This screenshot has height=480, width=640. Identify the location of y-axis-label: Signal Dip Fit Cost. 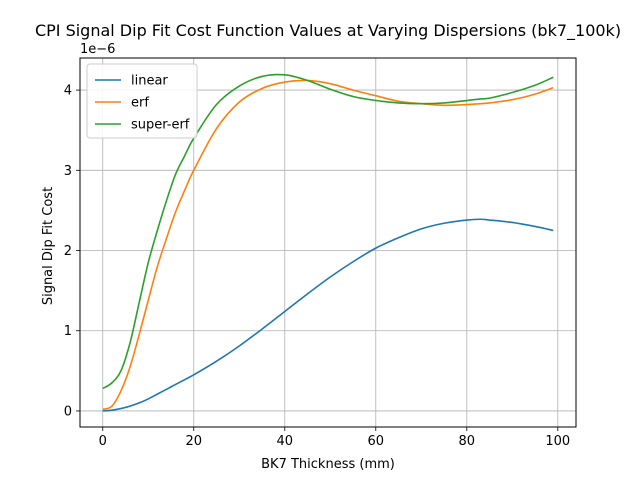
(48, 246).